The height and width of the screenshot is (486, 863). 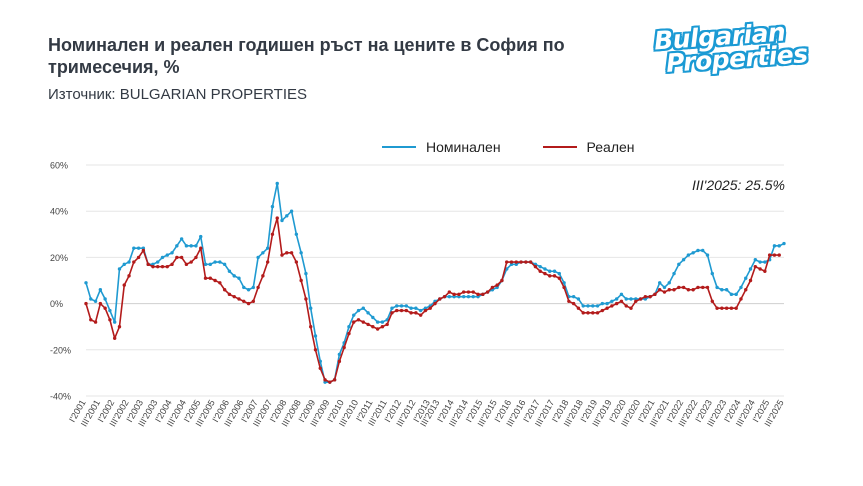 I want to click on y-tick-label: 40%, so click(x=59, y=212).